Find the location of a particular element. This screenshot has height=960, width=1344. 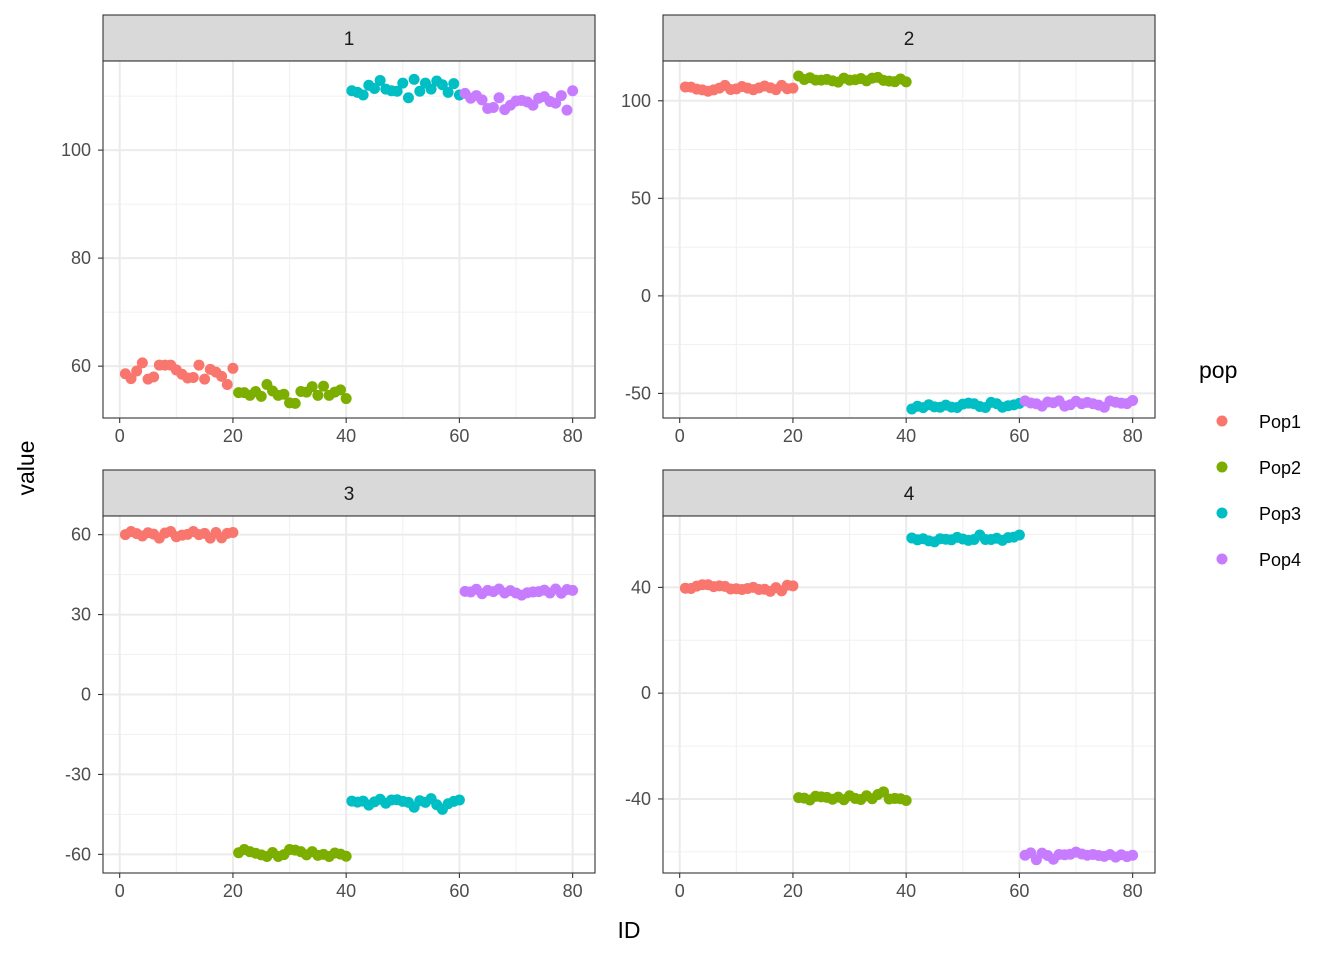

y-tick-label: 40 is located at coordinates (641, 587).